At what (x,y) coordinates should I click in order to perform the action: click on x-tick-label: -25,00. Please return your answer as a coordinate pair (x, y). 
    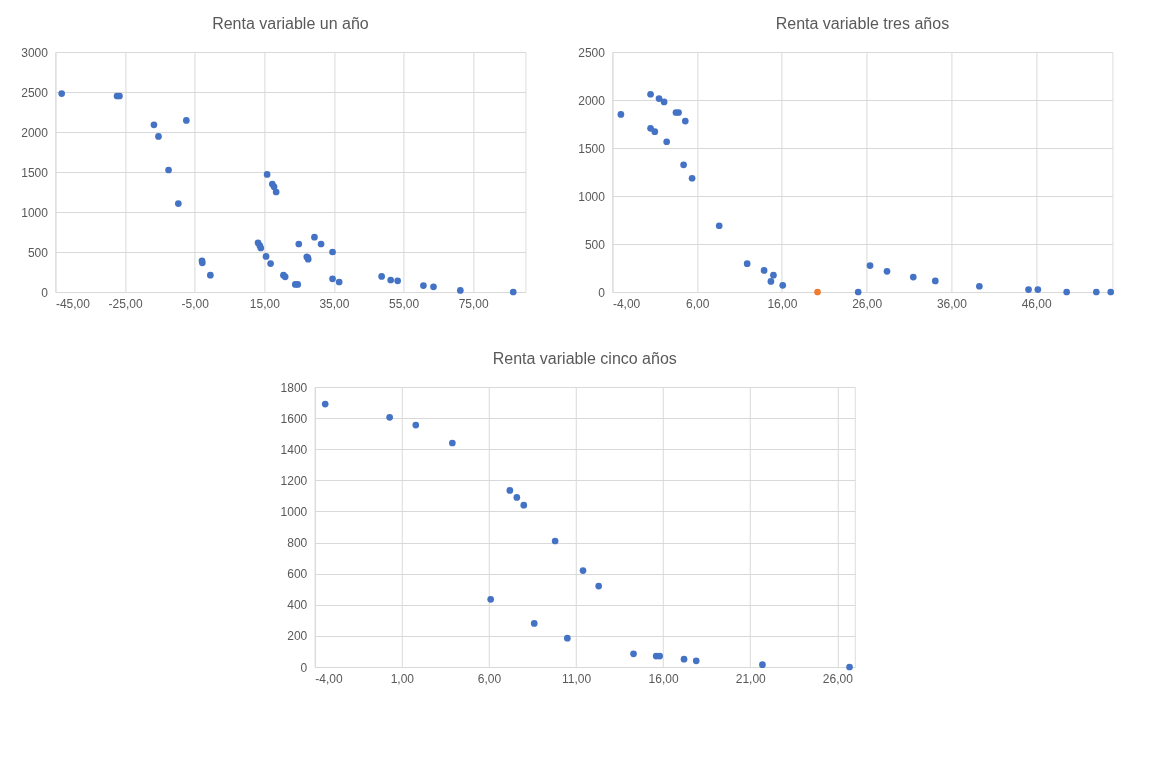
    Looking at the image, I should click on (125, 303).